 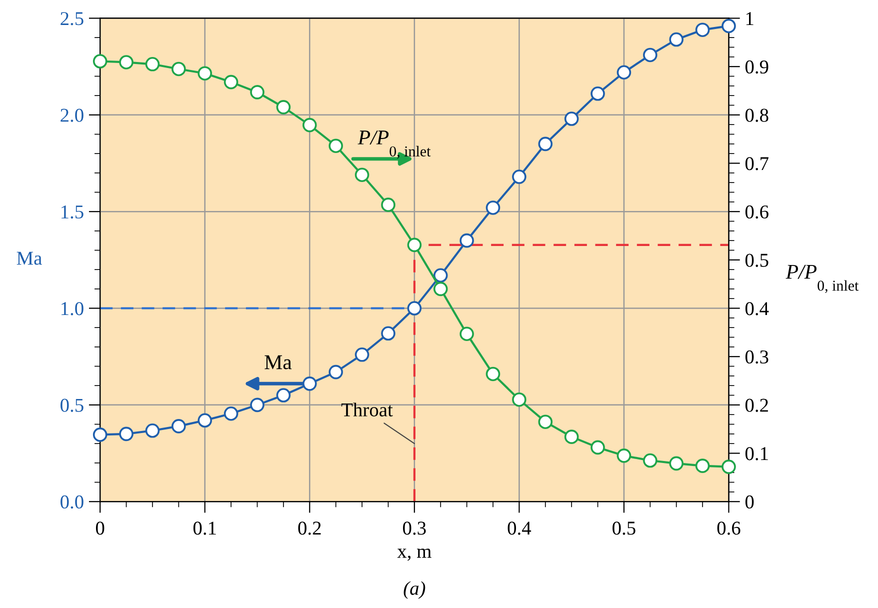 What do you see at coordinates (756, 453) in the screenshot?
I see `y2-tick-label: 0.1` at bounding box center [756, 453].